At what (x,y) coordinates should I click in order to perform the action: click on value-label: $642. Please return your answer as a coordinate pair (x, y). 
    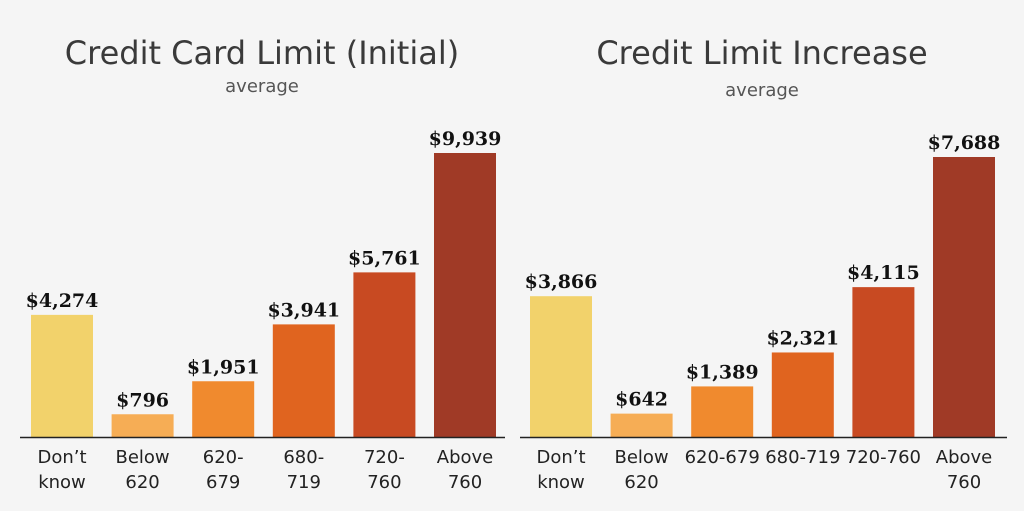
    Looking at the image, I should click on (641, 400).